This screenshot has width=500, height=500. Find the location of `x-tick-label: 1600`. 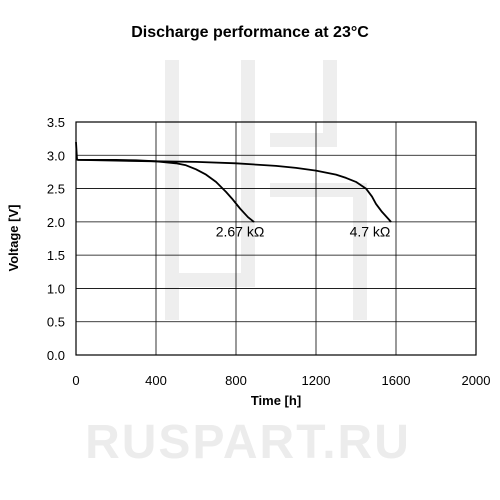

x-tick-label: 1600 is located at coordinates (396, 380).